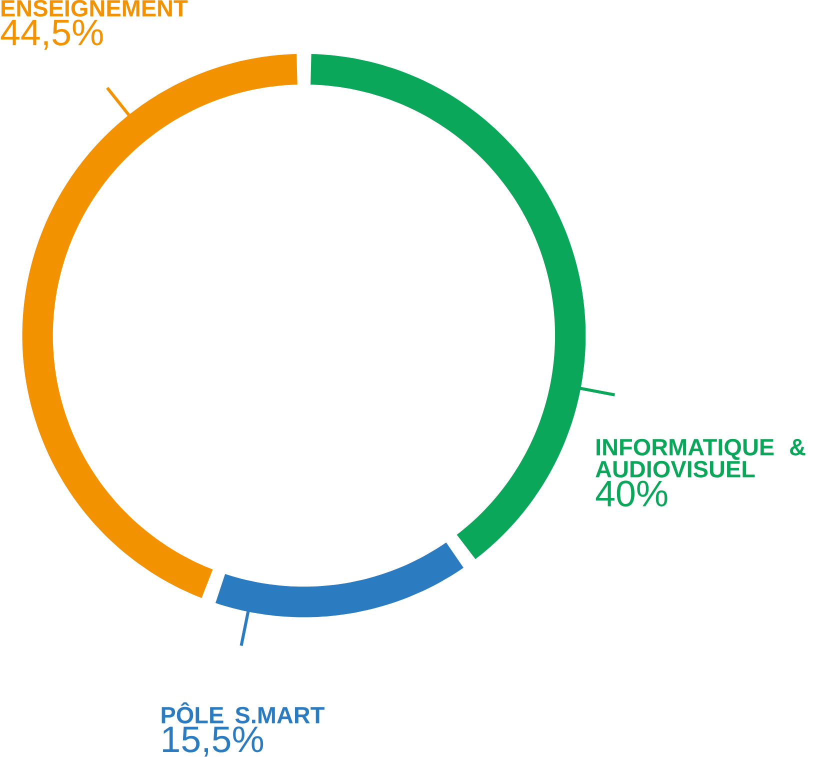 The image size is (840, 757). Describe the element at coordinates (701, 458) in the screenshot. I see `slice-label: INFORMATIQUE & AUDIOVISUEL` at that location.